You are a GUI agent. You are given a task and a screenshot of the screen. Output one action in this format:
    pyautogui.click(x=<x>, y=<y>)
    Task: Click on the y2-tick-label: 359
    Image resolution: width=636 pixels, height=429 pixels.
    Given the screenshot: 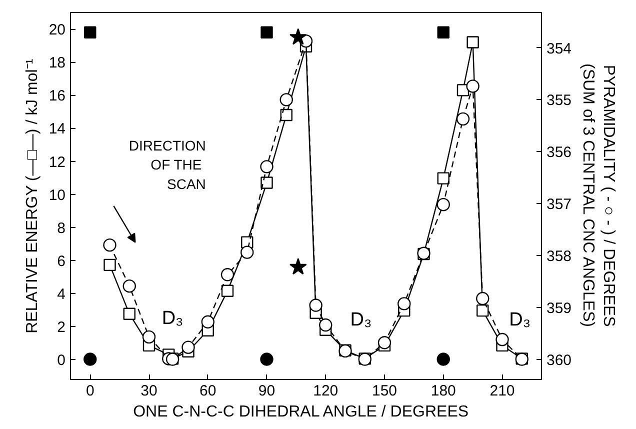 What is the action you would take?
    pyautogui.click(x=559, y=308)
    